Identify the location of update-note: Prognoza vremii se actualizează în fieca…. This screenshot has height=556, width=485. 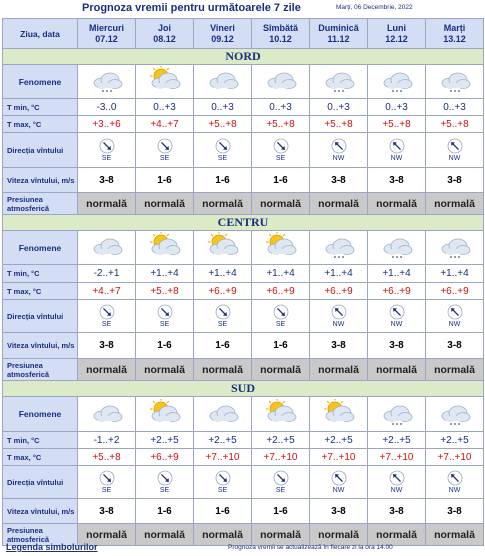
(310, 547).